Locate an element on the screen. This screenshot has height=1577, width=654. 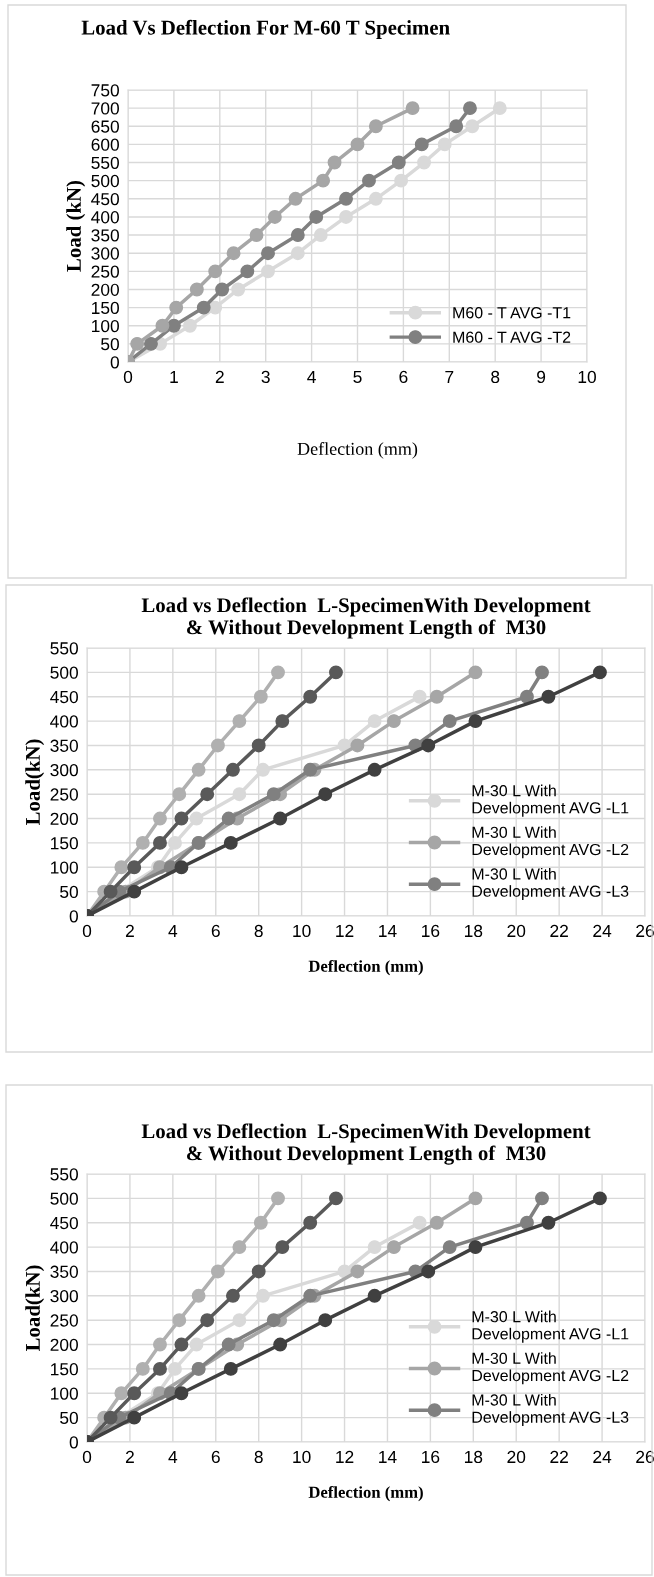
y-tick-label: 200 is located at coordinates (64, 819).